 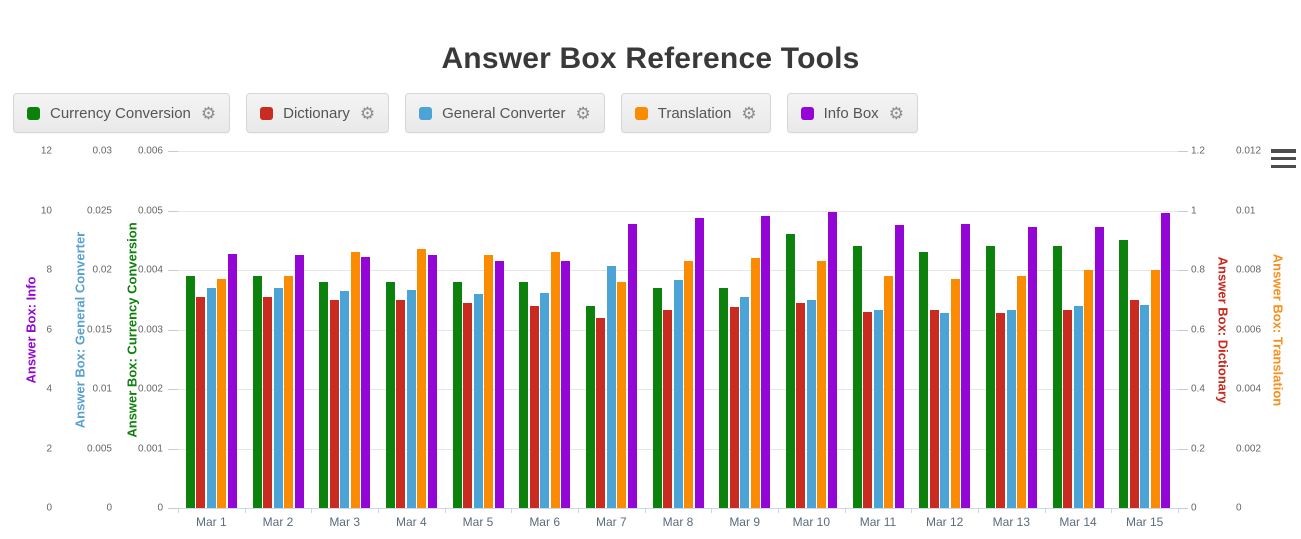 I want to click on legend-item-dictionary: Dictionary ⚙, so click(x=318, y=113).